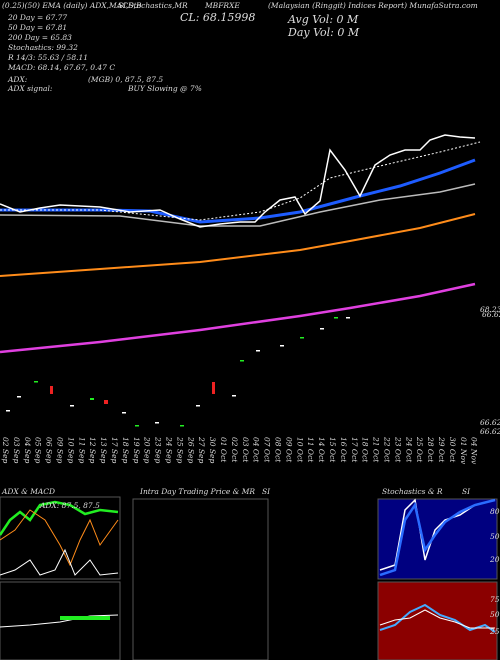  I want to click on adx-value: (MGB) 0, 87.5, 87.5, so click(125, 79).